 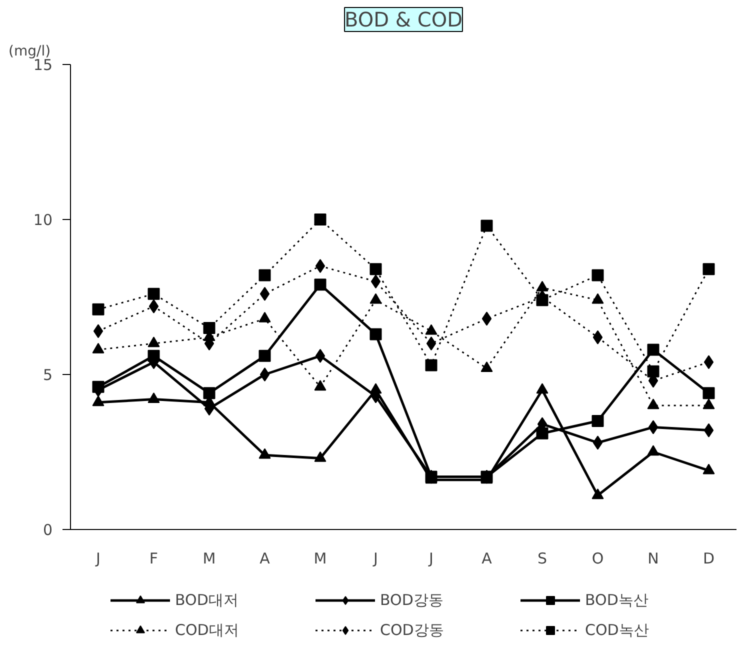 I want to click on x-tick-label: S, so click(x=542, y=559).